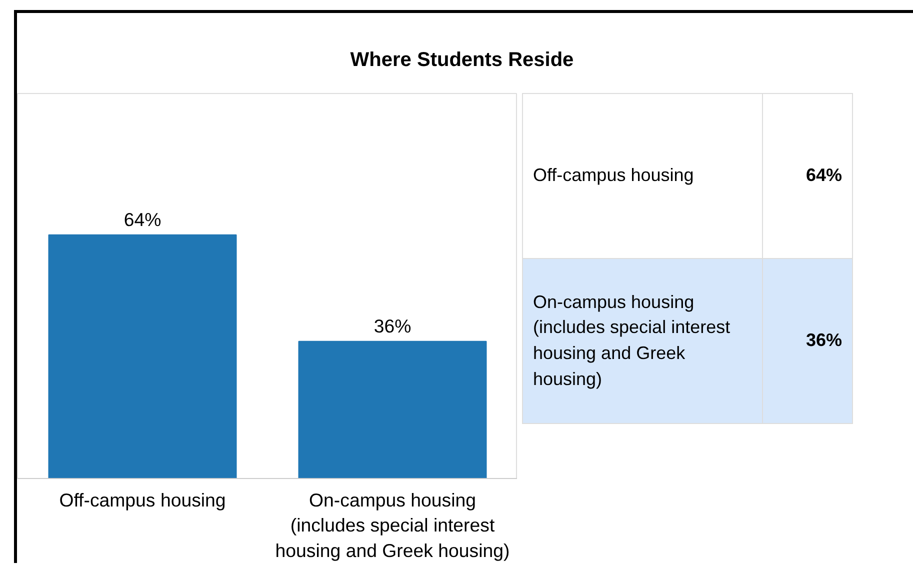  Describe the element at coordinates (631, 340) in the screenshot. I see `category-label: On-campus housing (includes special interest housing and Greek housing)` at that location.